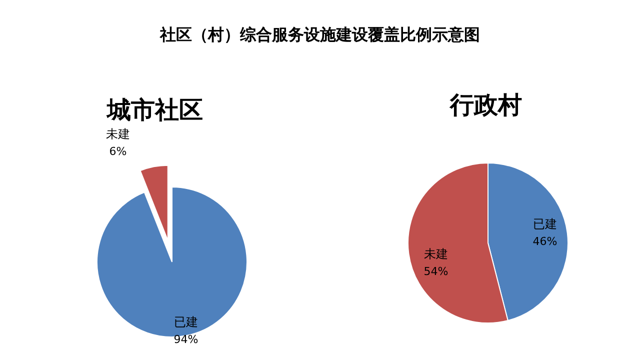 The width and height of the screenshot is (640, 360). I want to click on chart-subtitle: 城市社区, so click(154, 110).